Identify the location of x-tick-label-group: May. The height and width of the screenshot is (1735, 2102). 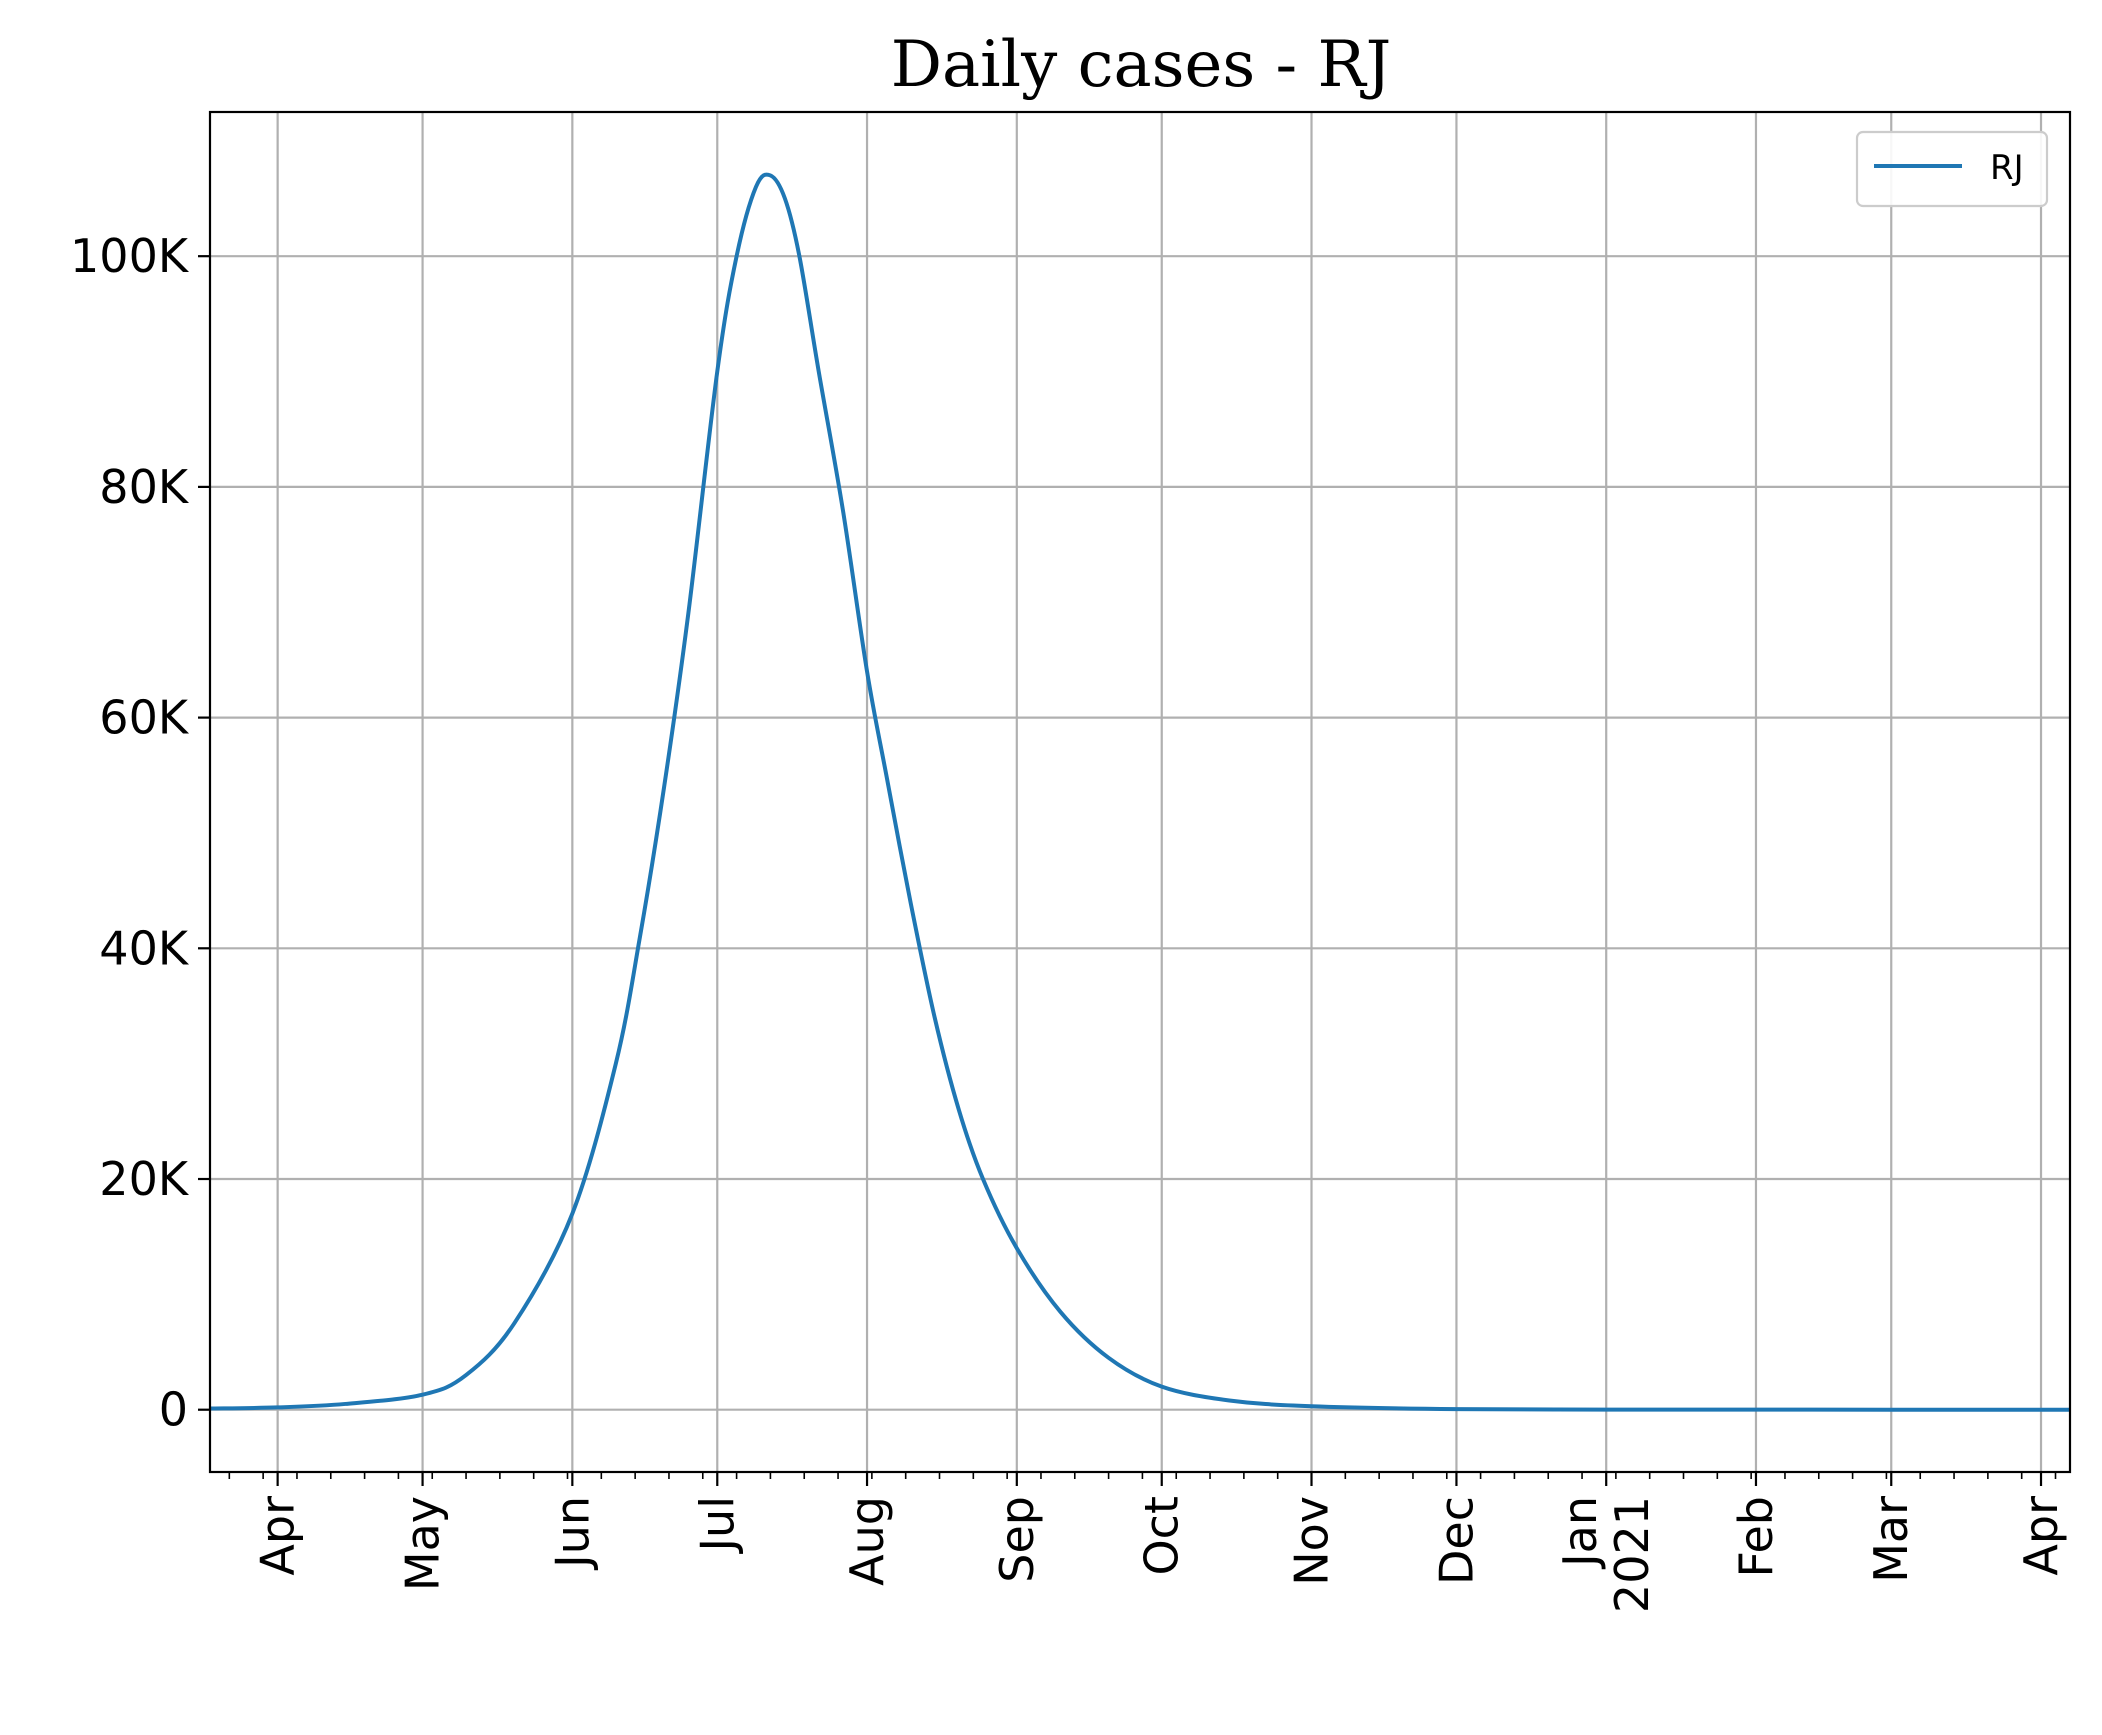
(423, 1543).